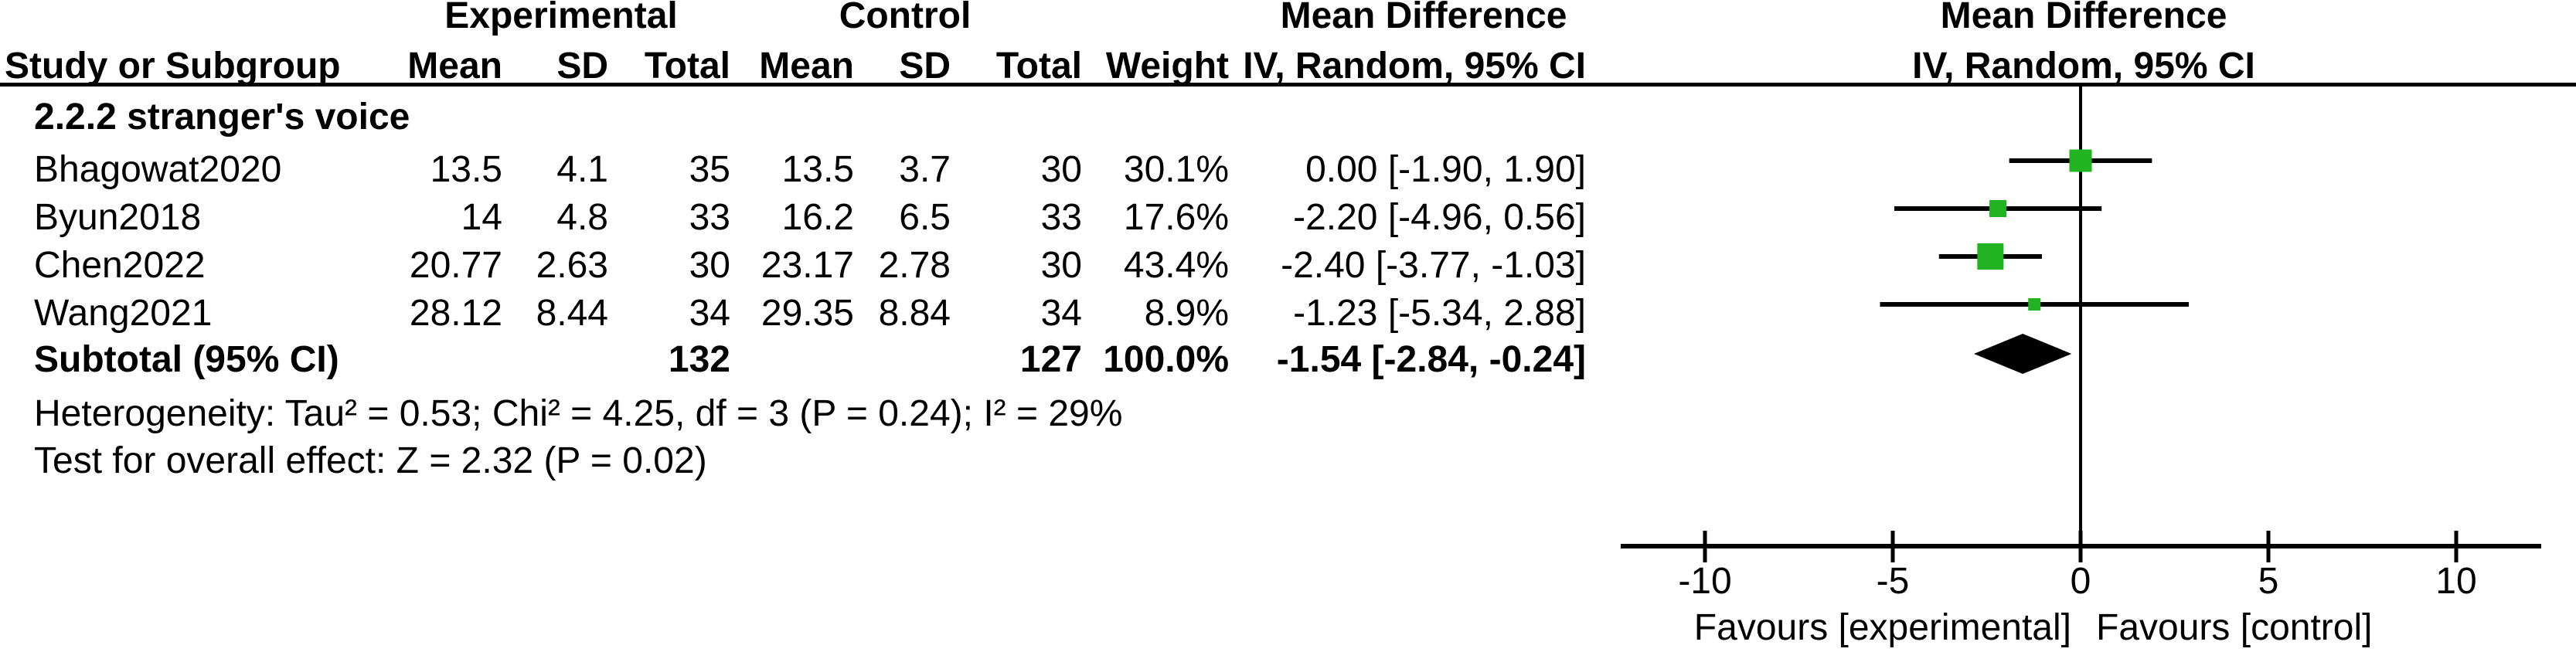 The height and width of the screenshot is (652, 2576). I want to click on table-cell-ci: -1.23 [-5.34, 2.88], so click(1439, 313).